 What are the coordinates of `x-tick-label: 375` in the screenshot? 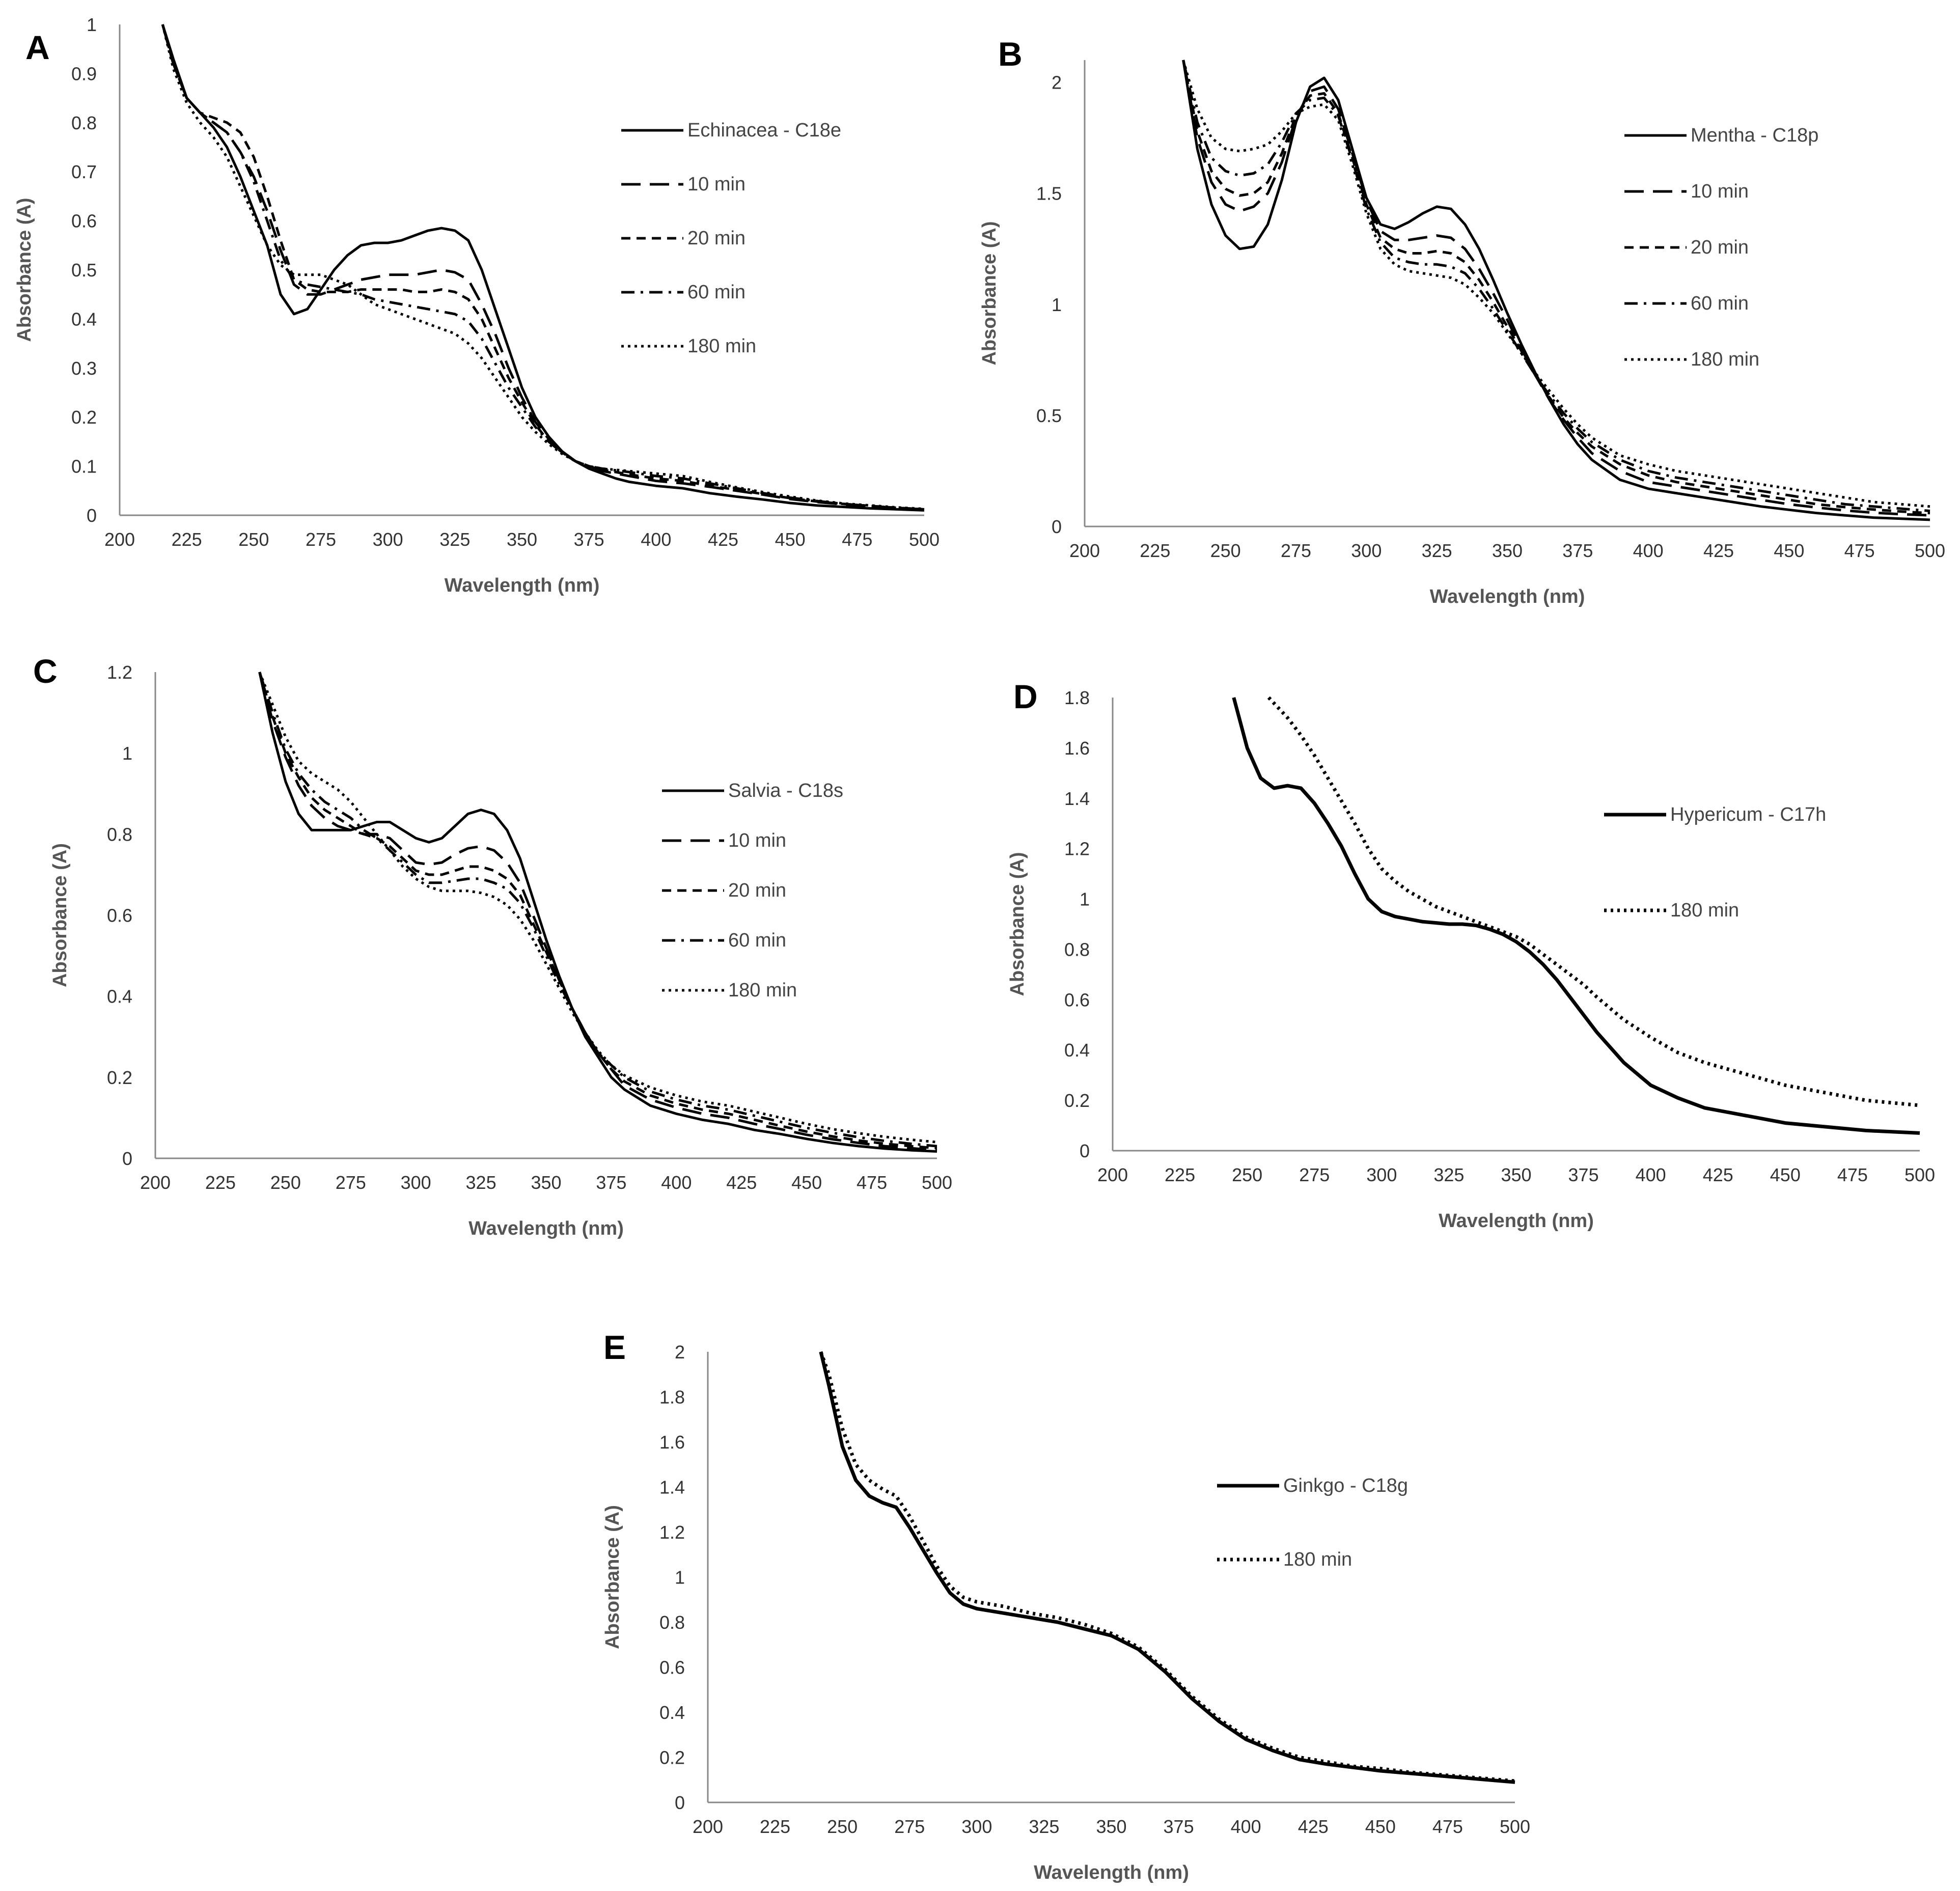 It's located at (1179, 1826).